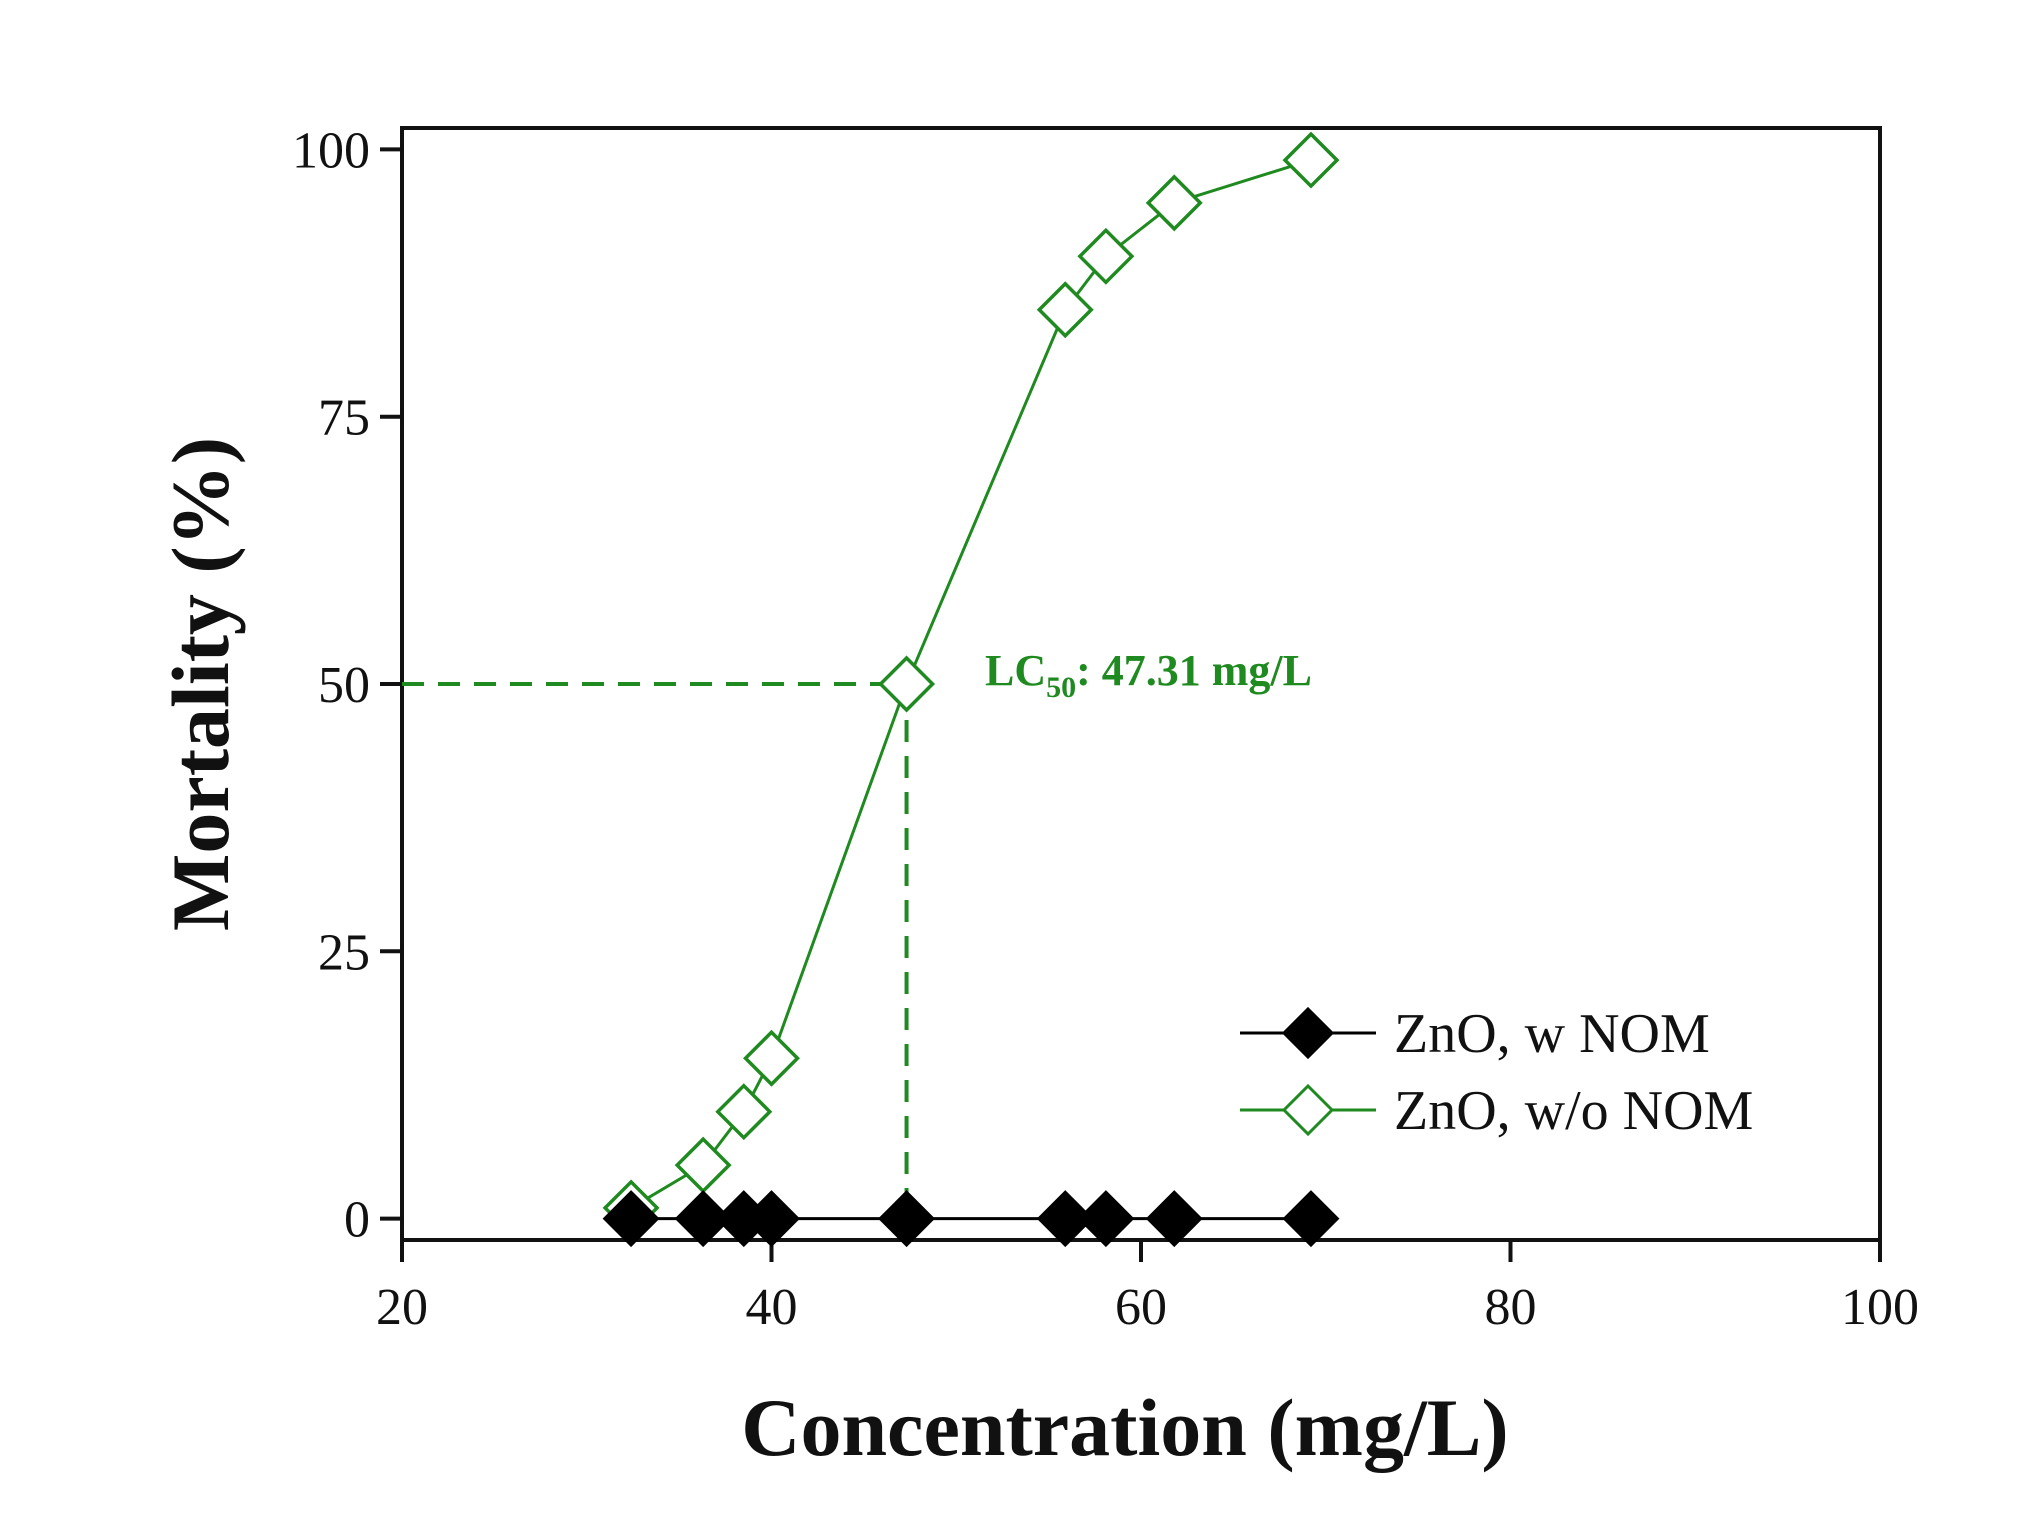 The image size is (2019, 1518). What do you see at coordinates (655, 961) in the screenshot?
I see `lc50-reference-lines` at bounding box center [655, 961].